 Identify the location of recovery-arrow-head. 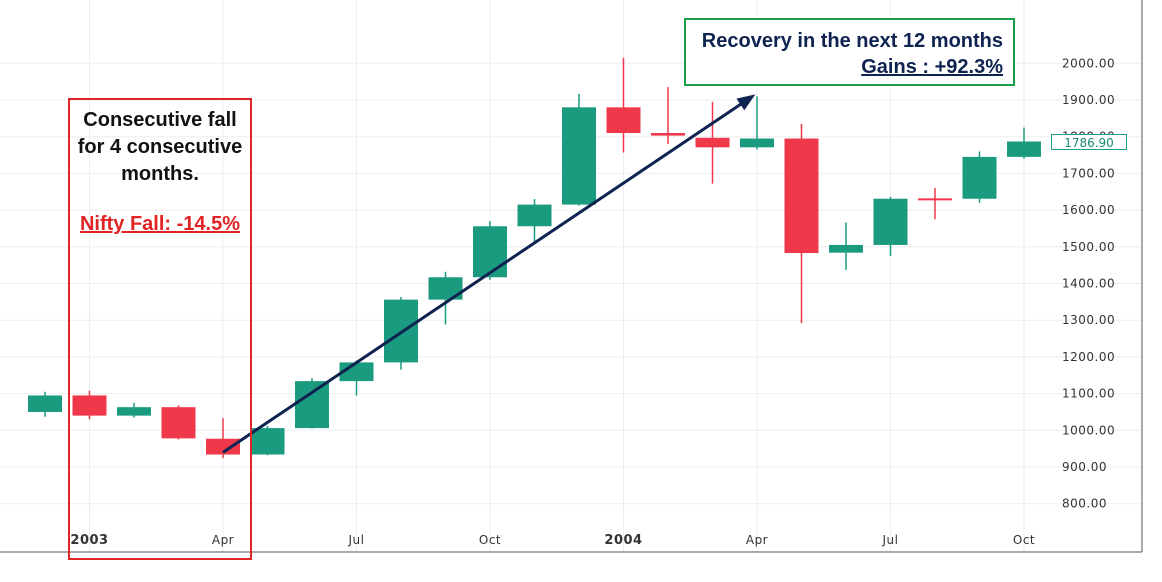
(746, 102).